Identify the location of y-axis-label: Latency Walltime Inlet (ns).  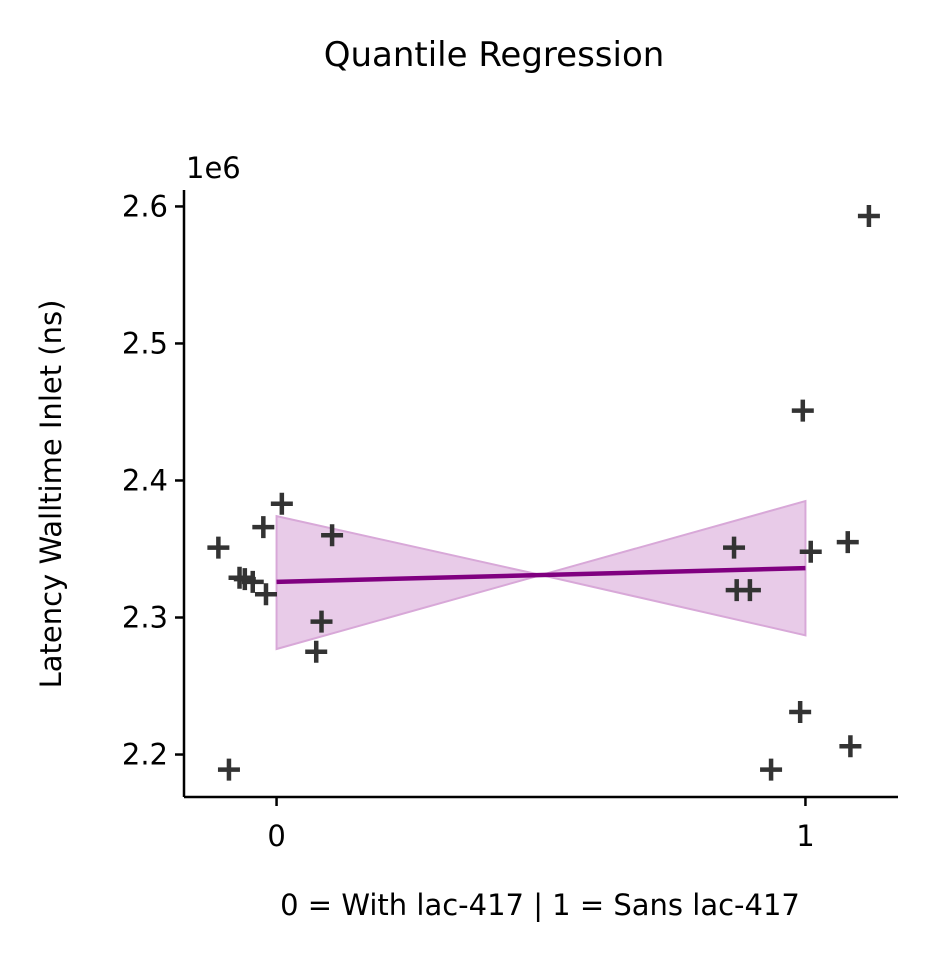
(51, 494).